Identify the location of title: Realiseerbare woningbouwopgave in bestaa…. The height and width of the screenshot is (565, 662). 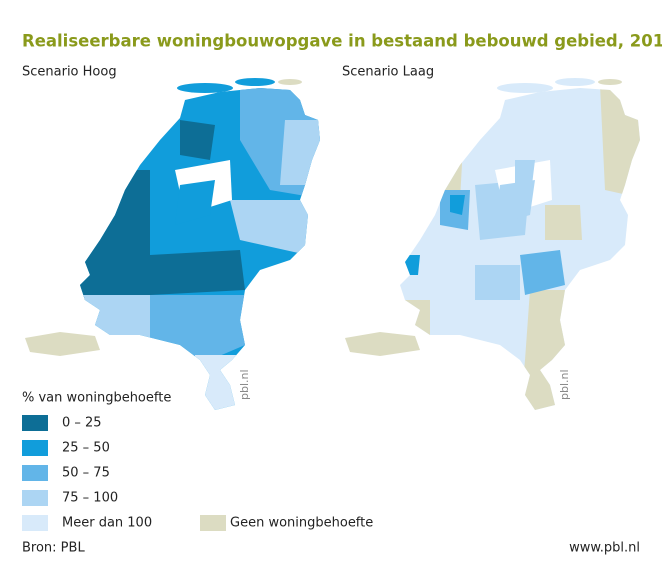
(342, 41).